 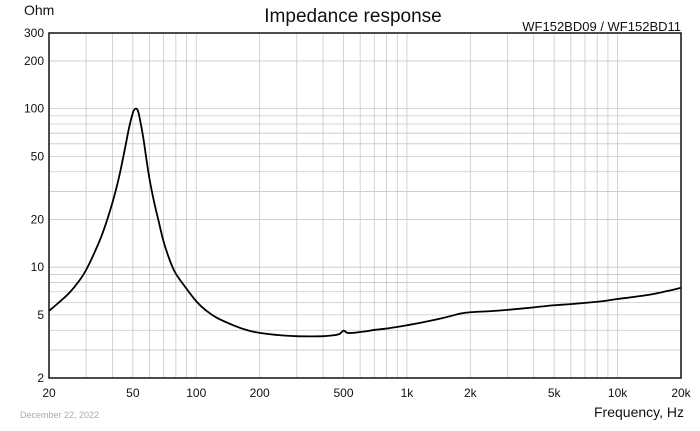 What do you see at coordinates (38, 219) in the screenshot?
I see `y-tick-label: 20` at bounding box center [38, 219].